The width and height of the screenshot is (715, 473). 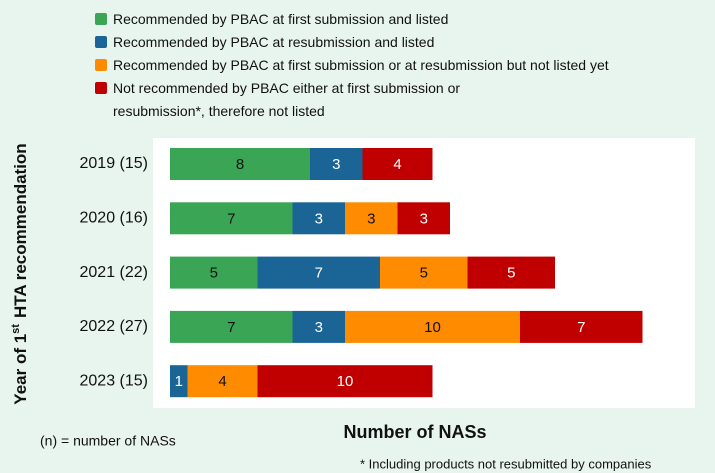 I want to click on y-label-text: Year of 1, so click(x=20, y=369).